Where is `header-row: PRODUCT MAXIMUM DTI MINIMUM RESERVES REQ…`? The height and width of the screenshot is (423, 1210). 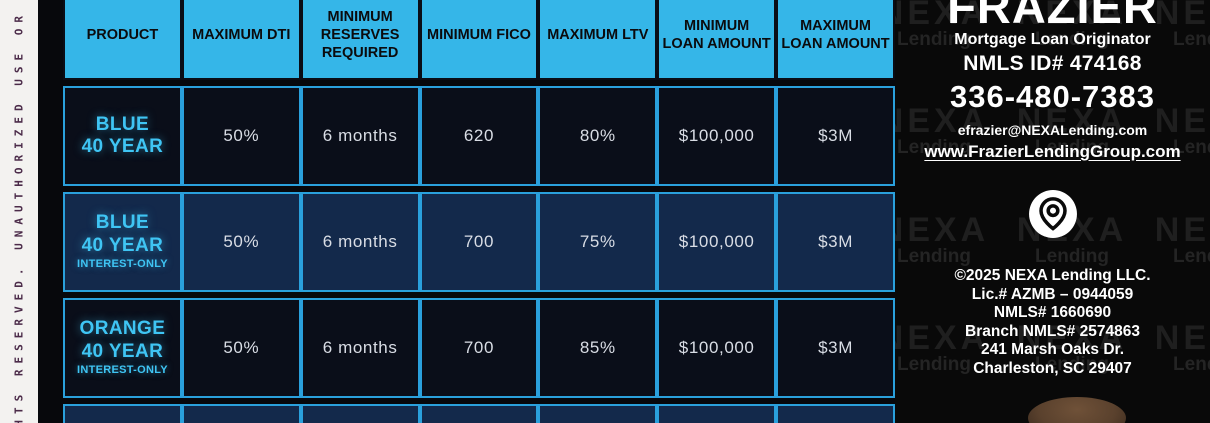 header-row: PRODUCT MAXIMUM DTI MINIMUM RESERVES REQ… is located at coordinates (479, 40).